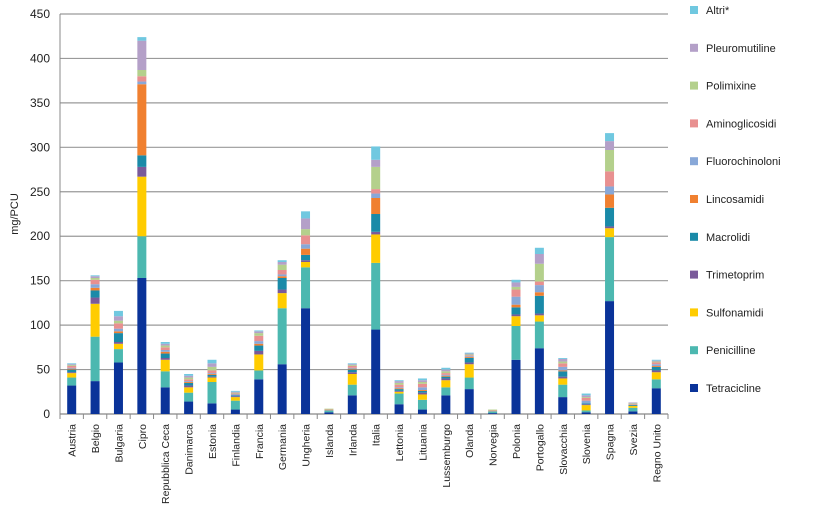  What do you see at coordinates (143, 436) in the screenshot?
I see `x-tick-label: Cipro` at bounding box center [143, 436].